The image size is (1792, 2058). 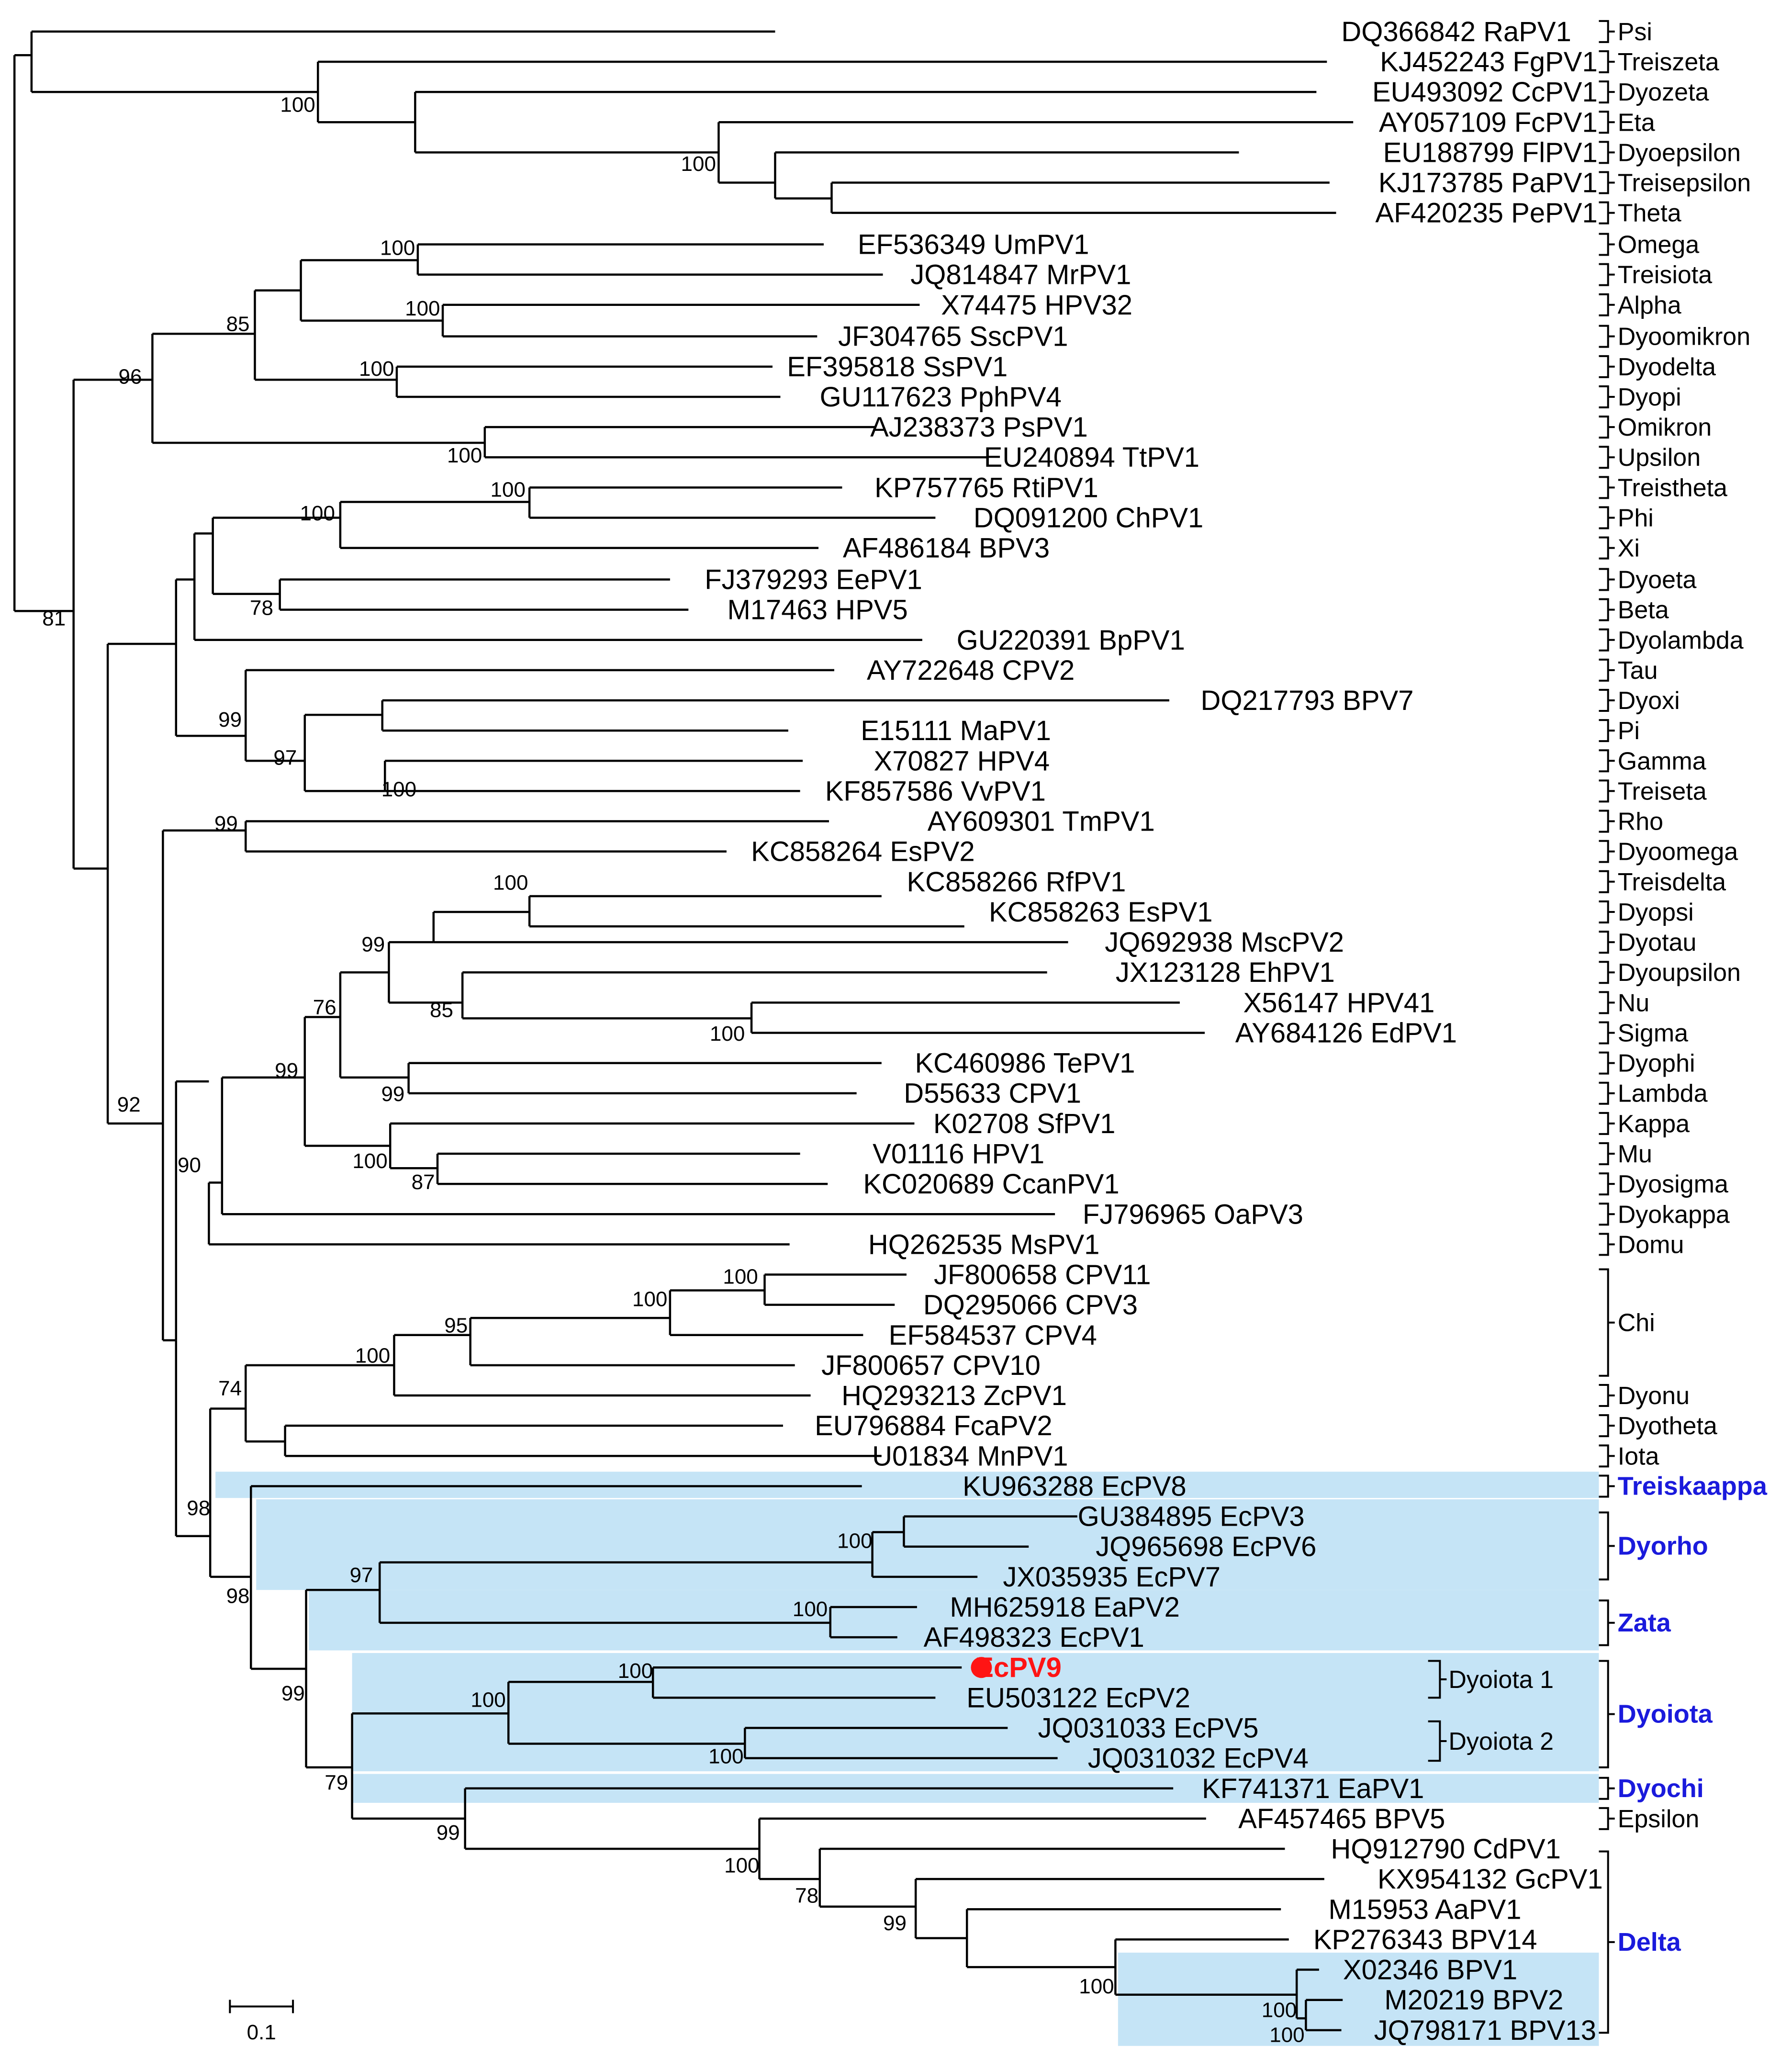 What do you see at coordinates (325, 1008) in the screenshot?
I see `bootstrap-value: 76` at bounding box center [325, 1008].